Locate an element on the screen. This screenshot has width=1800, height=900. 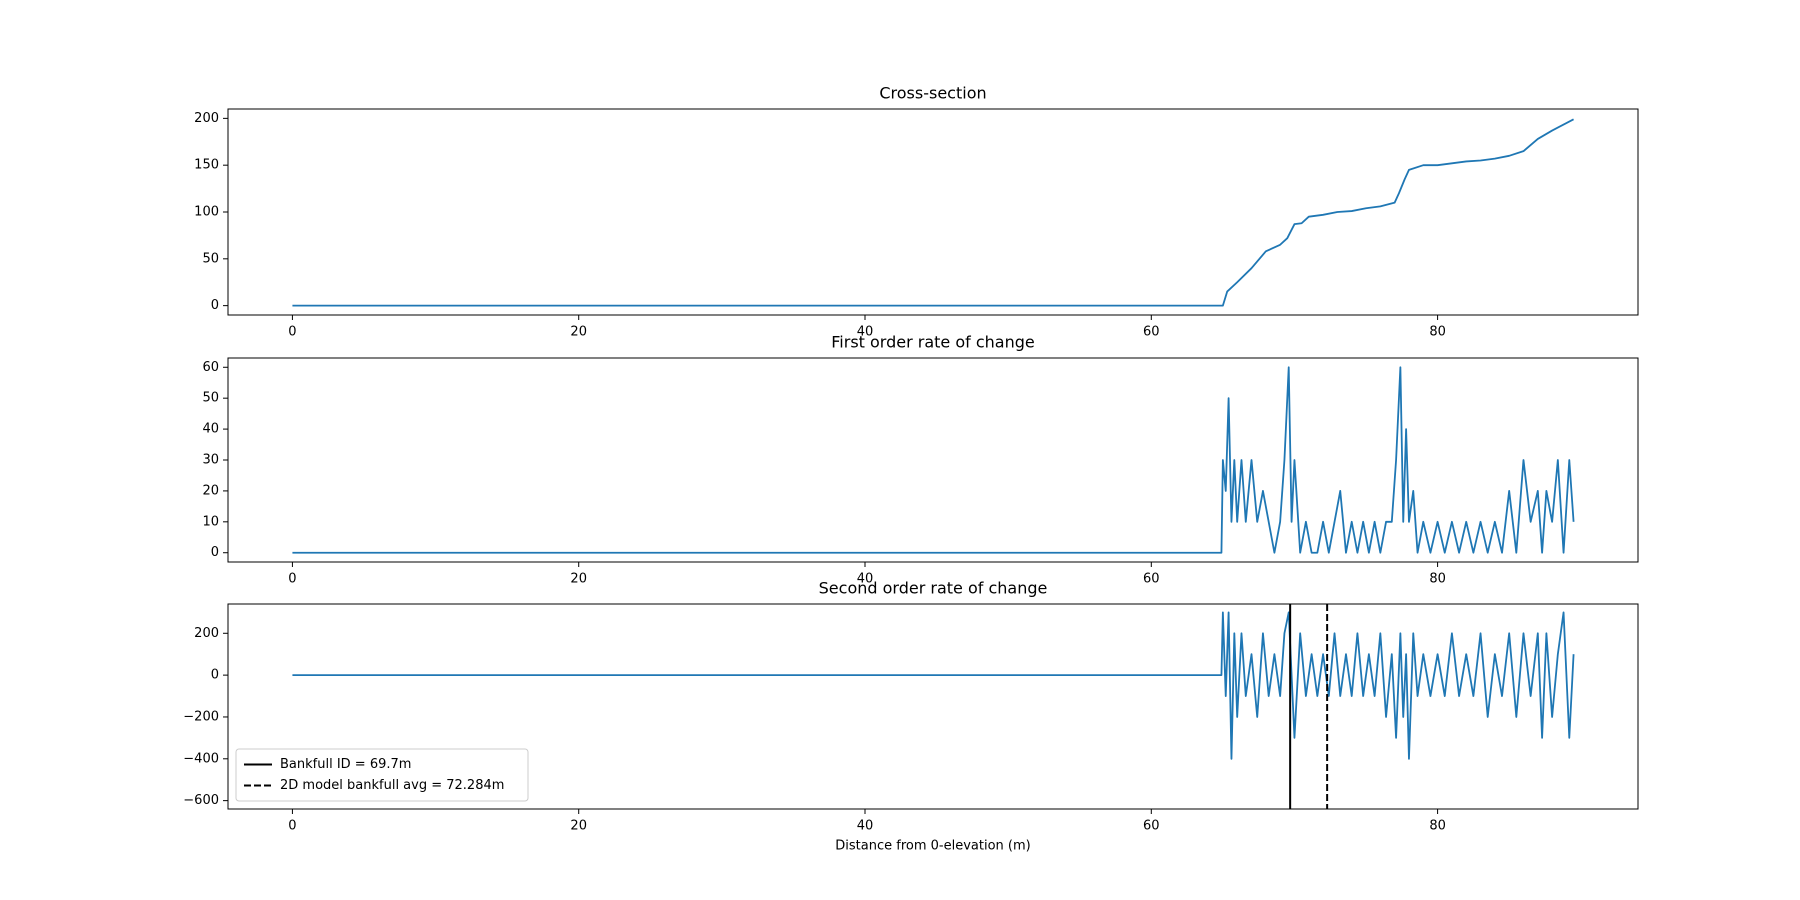
y-tick-label: 10 is located at coordinates (210, 521).